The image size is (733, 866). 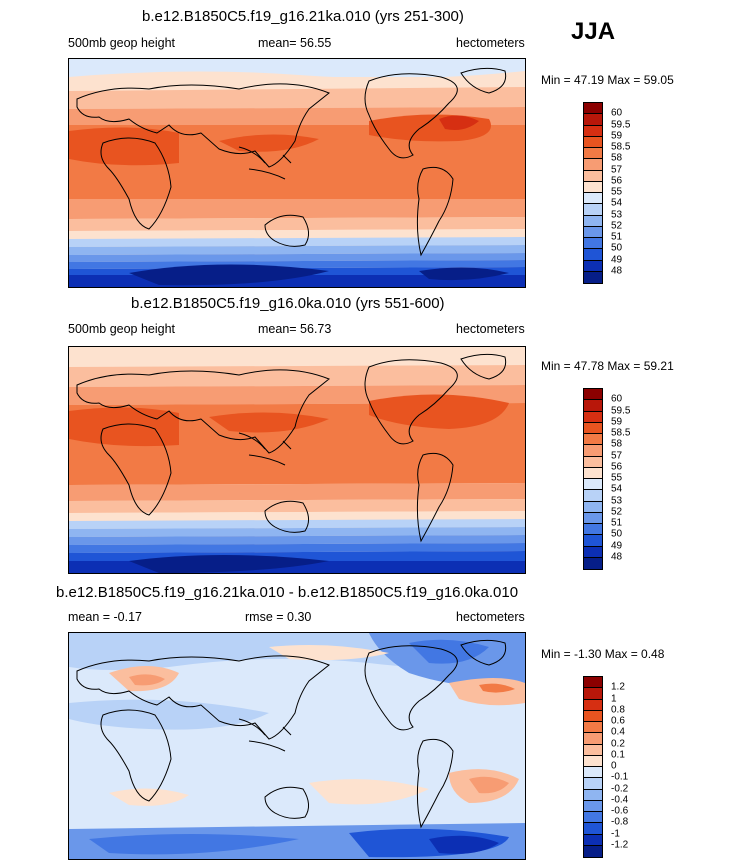 What do you see at coordinates (620, 800) in the screenshot?
I see `colorbar-tick-label: -0.4` at bounding box center [620, 800].